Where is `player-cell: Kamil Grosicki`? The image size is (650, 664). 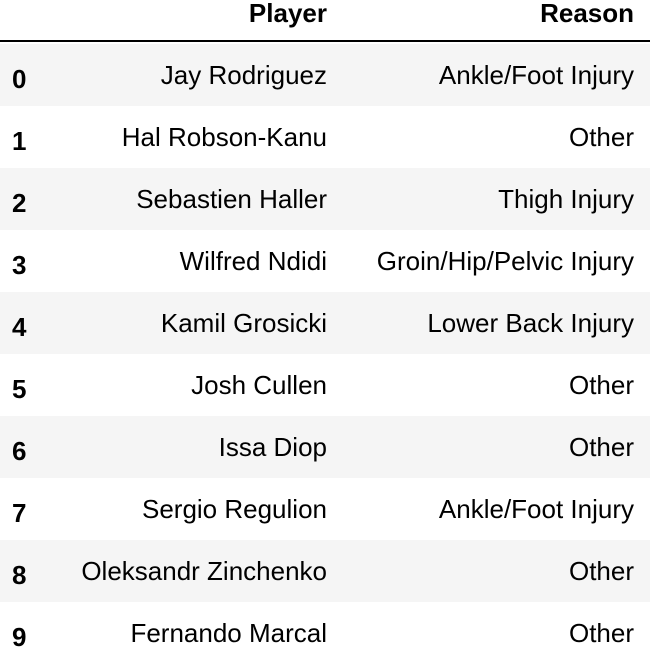 player-cell: Kamil Grosicki is located at coordinates (243, 323).